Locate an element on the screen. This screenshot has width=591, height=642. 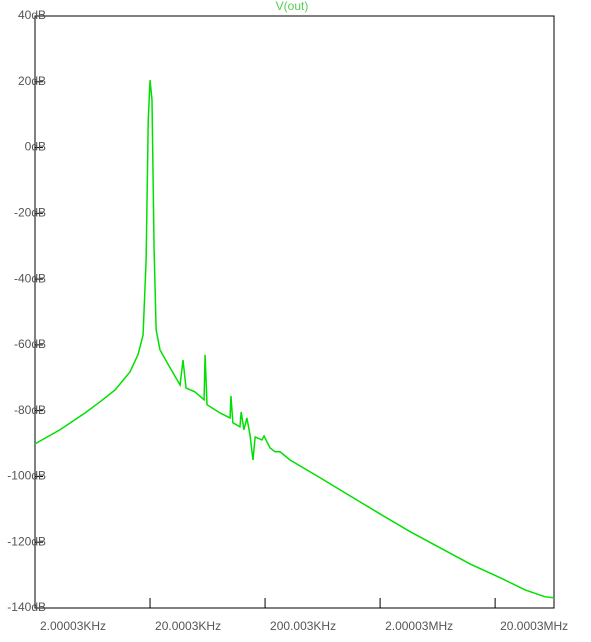
x-tick-label: 200.003KHz is located at coordinates (303, 626).